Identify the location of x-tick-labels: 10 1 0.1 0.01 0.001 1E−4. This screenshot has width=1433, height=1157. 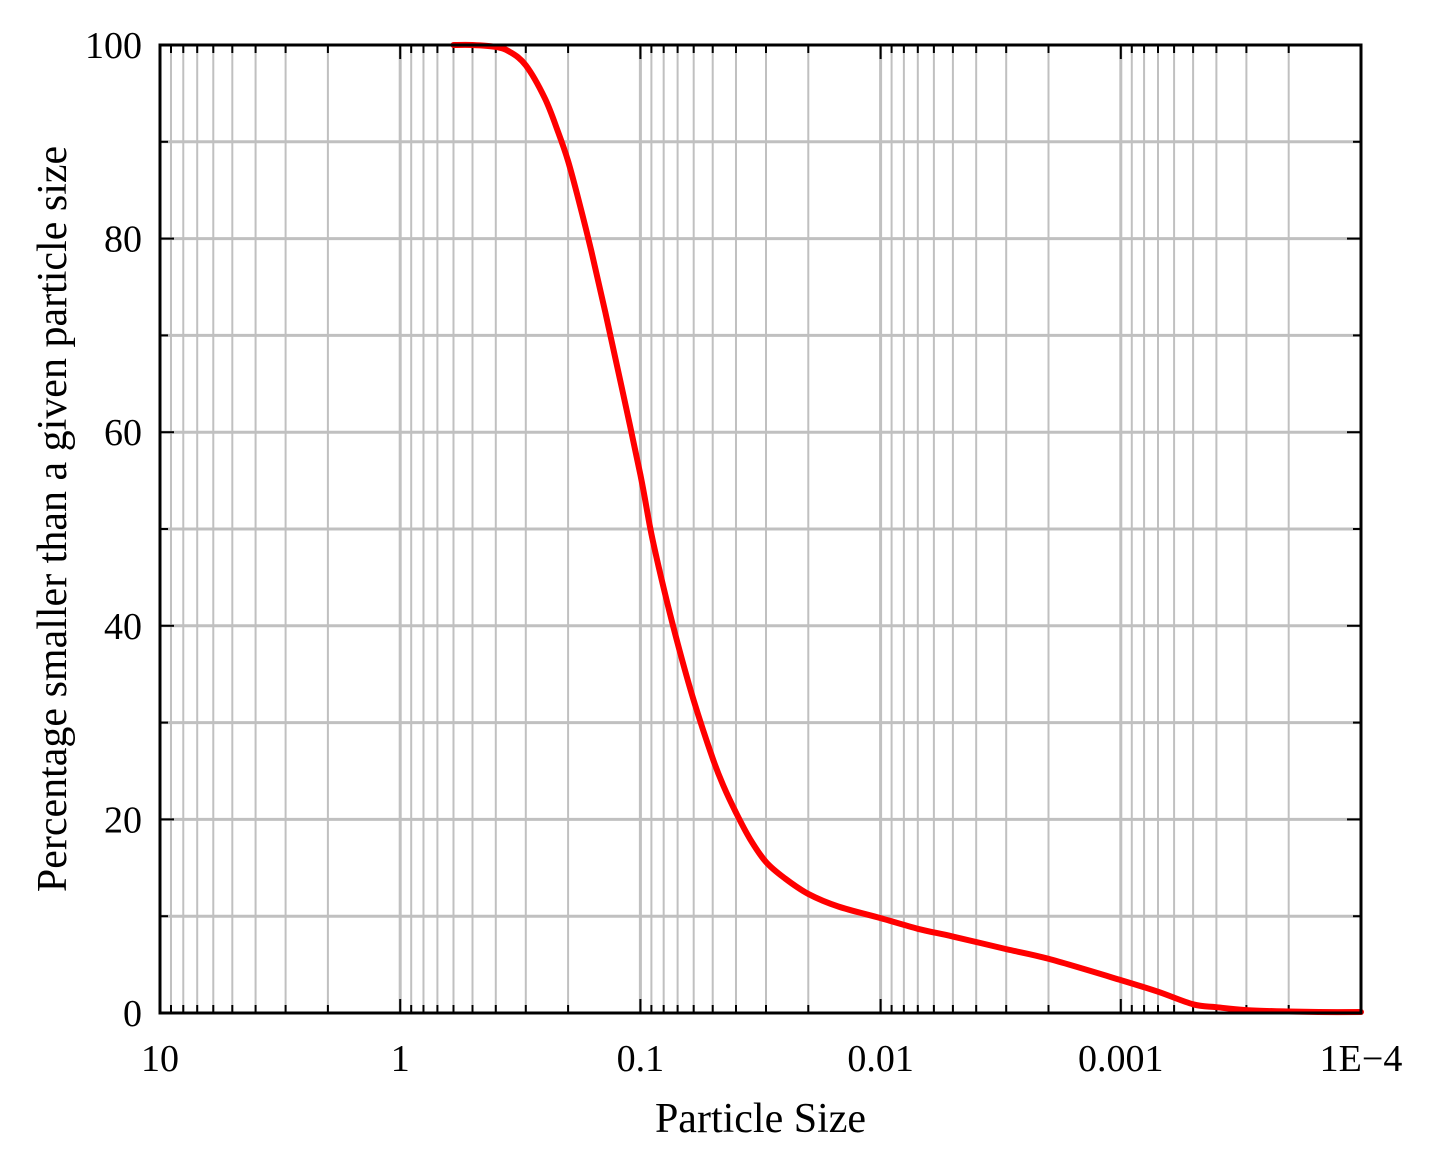
(771, 1059).